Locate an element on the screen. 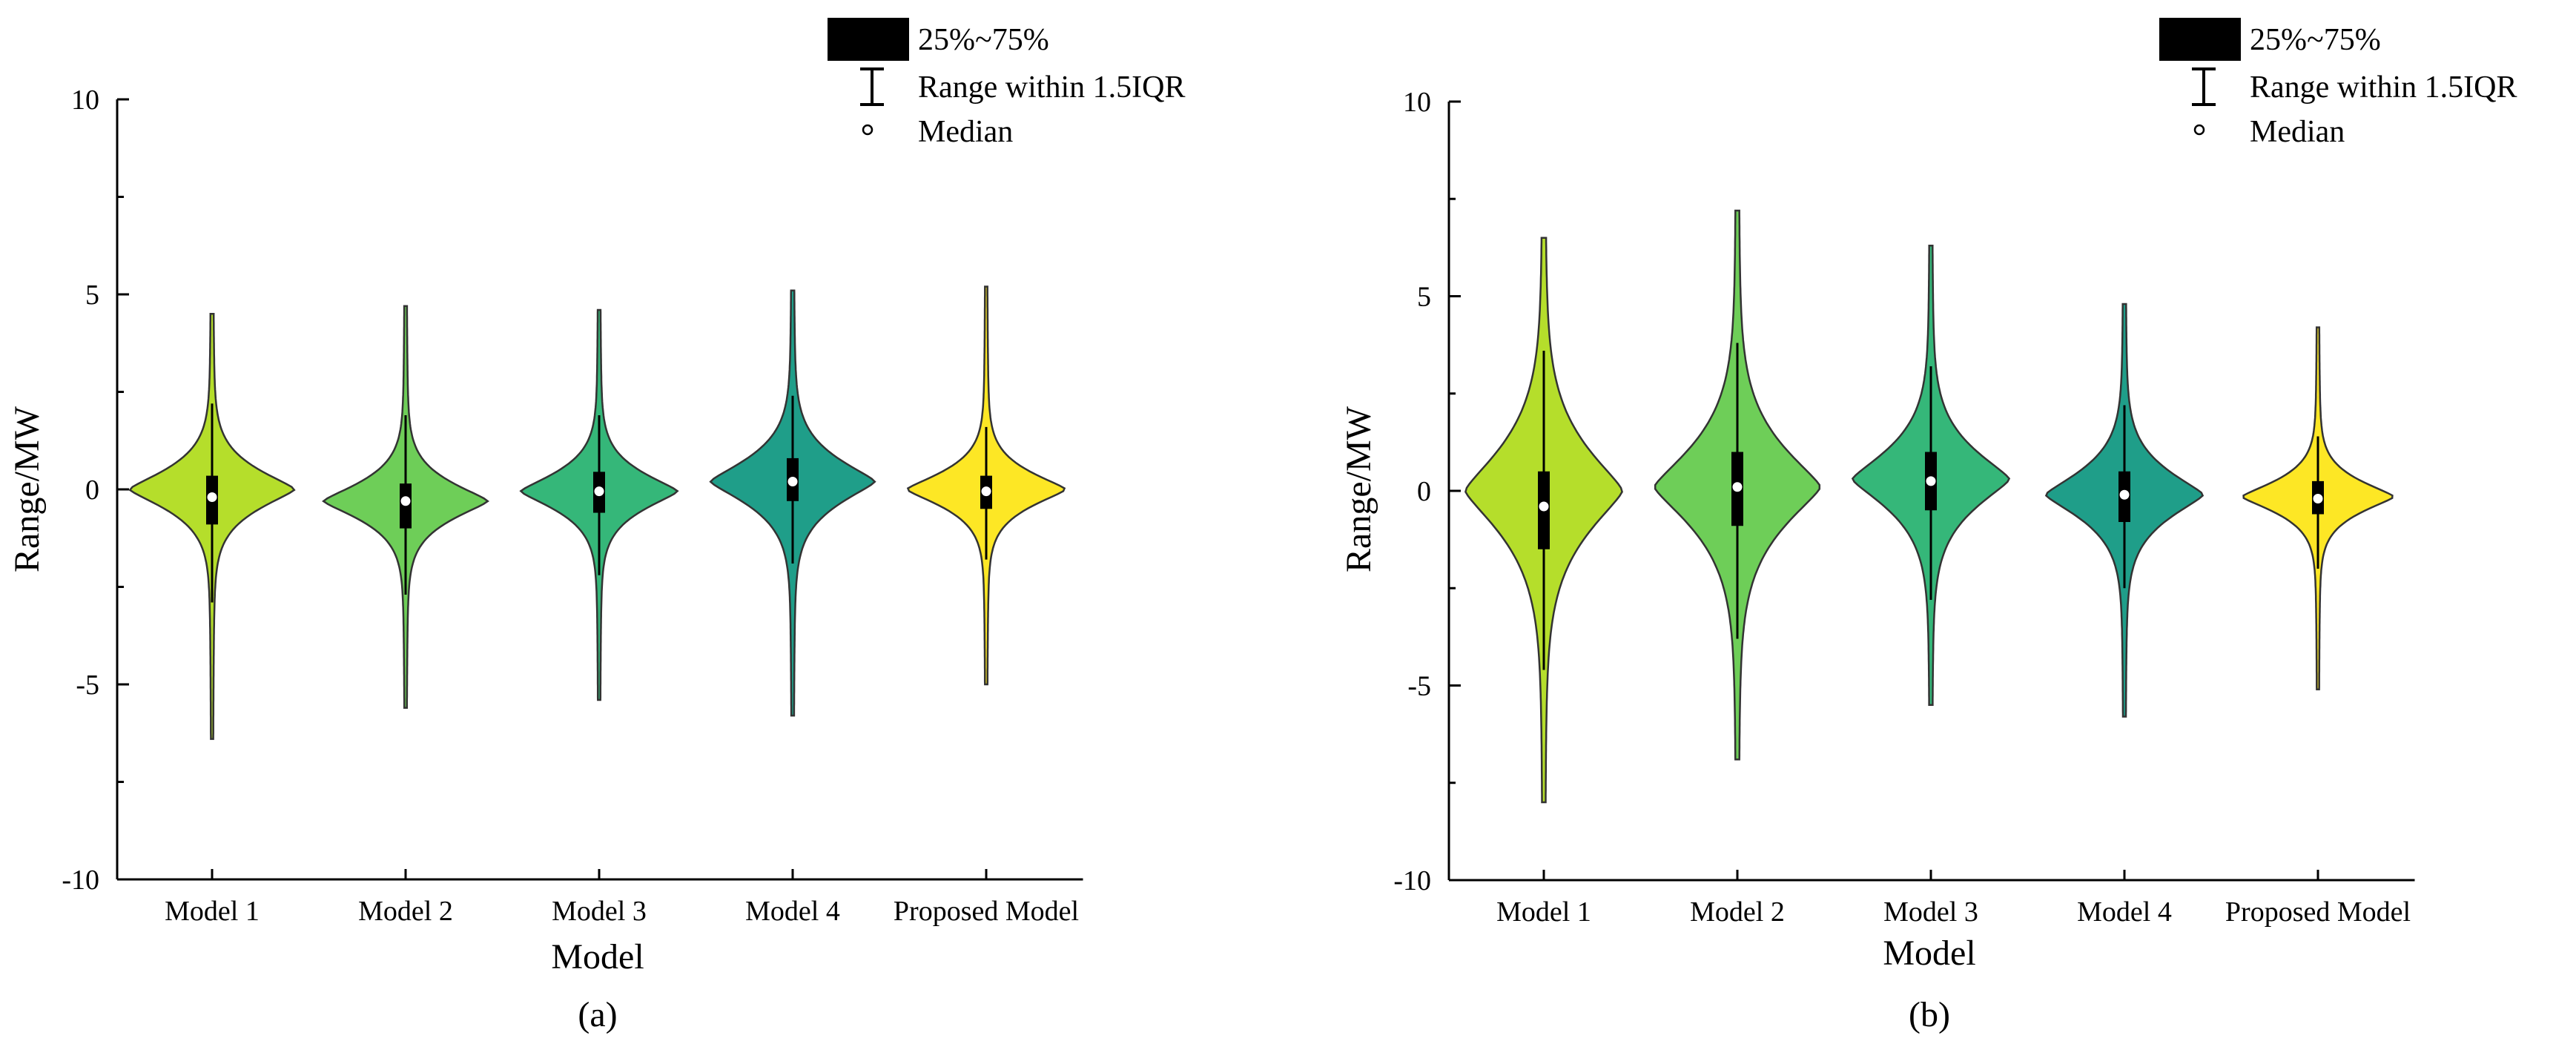 The height and width of the screenshot is (1044, 2576). y-axis-title-b: Range/MW is located at coordinates (1358, 489).